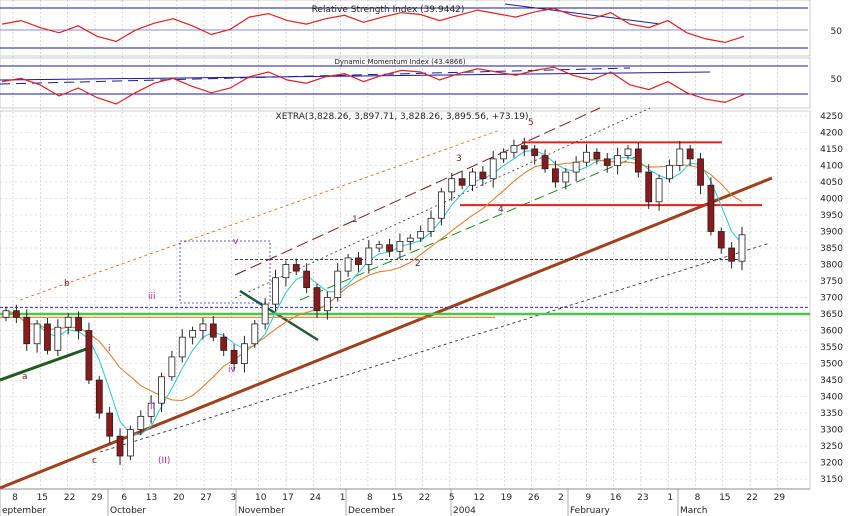 Image resolution: width=849 pixels, height=516 pixels. What do you see at coordinates (831, 431) in the screenshot?
I see `price-tick-label: 3300` at bounding box center [831, 431].